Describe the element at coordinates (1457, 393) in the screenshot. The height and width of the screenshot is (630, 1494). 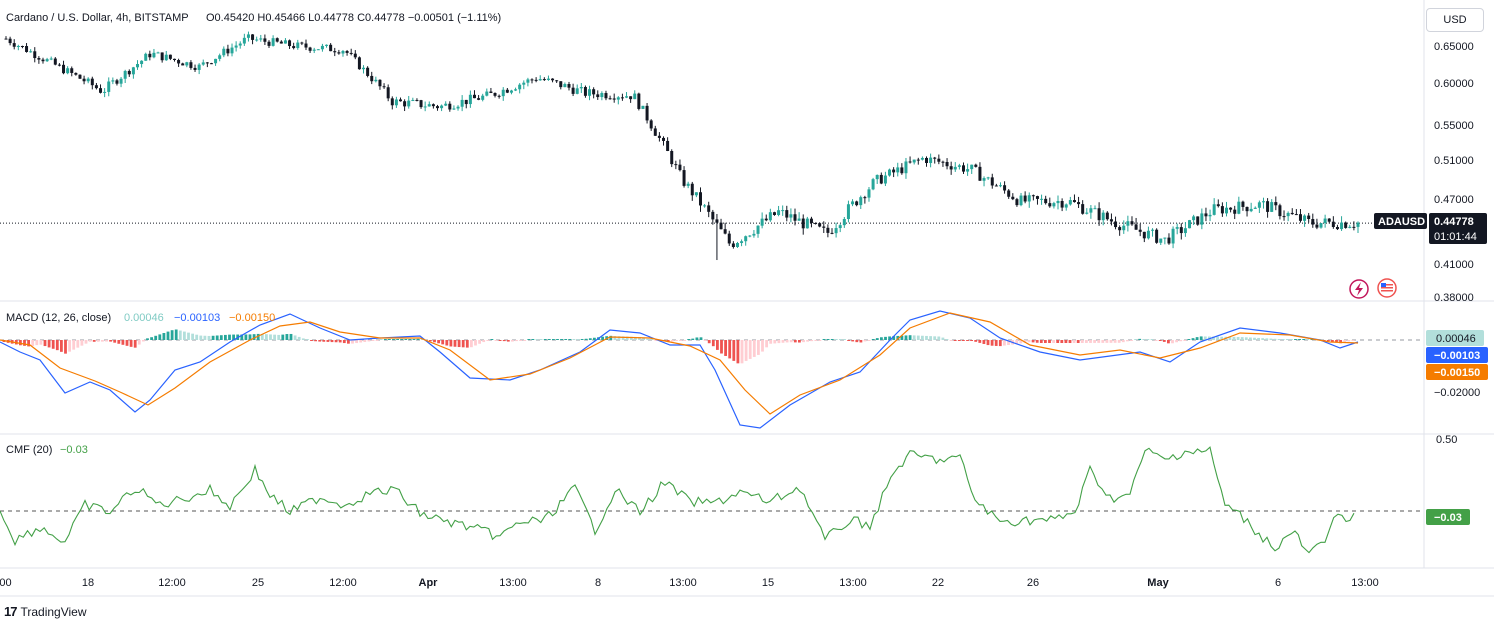
I see `macd-axis-label: −0.02000` at that location.